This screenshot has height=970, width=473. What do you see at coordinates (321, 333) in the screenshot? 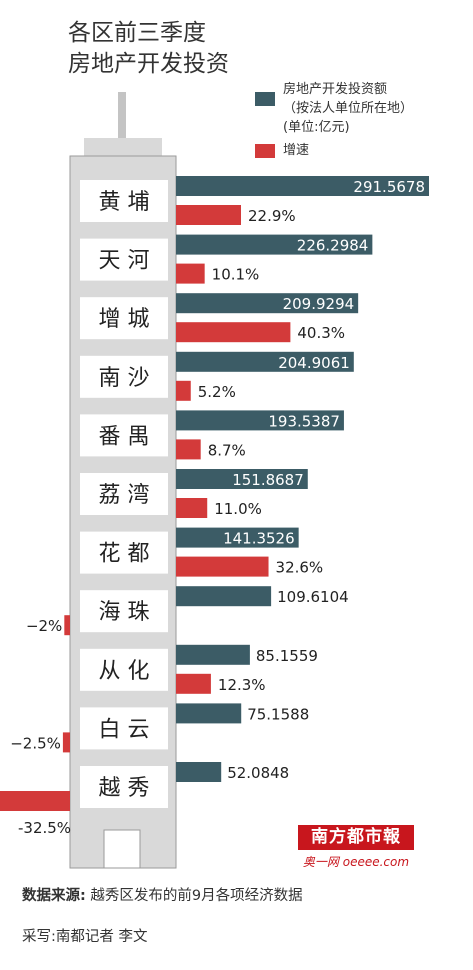
I see `growth-value-label: 40.3%` at bounding box center [321, 333].